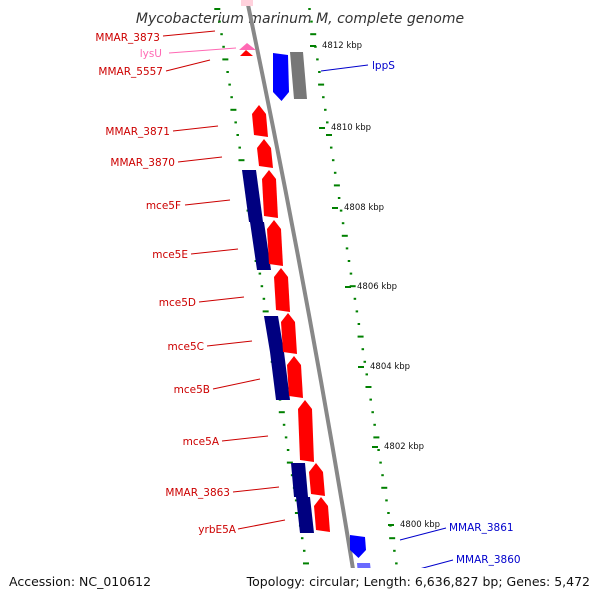 This screenshot has height=600, width=600. Describe the element at coordinates (177, 303) in the screenshot. I see `gene-label-mce5d: mce5D` at that location.